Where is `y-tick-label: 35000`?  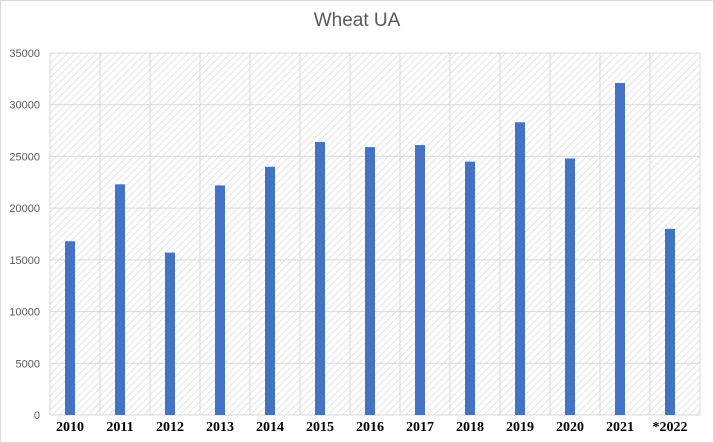
y-tick-label: 35000 is located at coordinates (24, 54).